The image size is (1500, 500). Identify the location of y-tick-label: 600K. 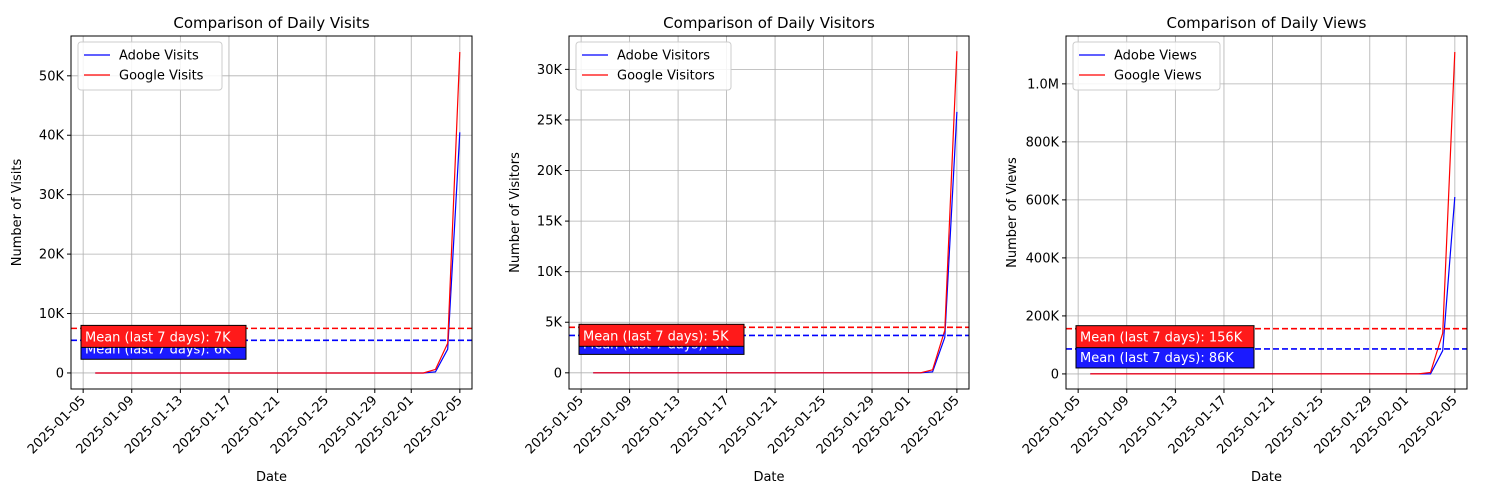
(1043, 200).